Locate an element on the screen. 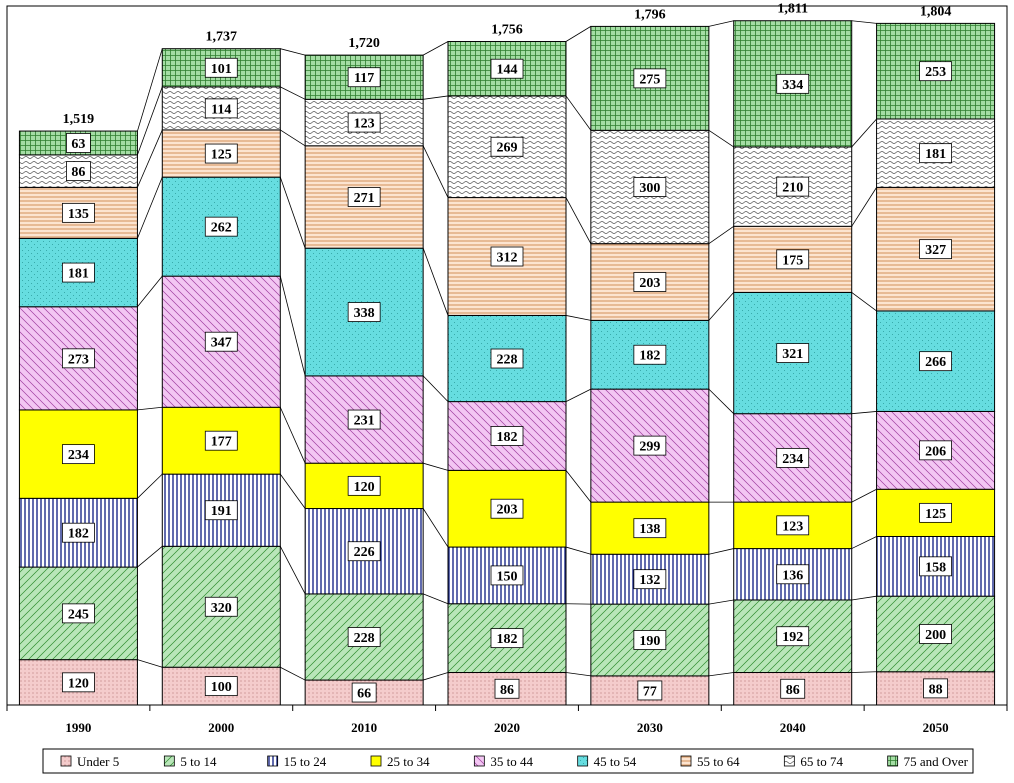 Image resolution: width=1014 pixels, height=783 pixels. value-label: 231 is located at coordinates (364, 421).